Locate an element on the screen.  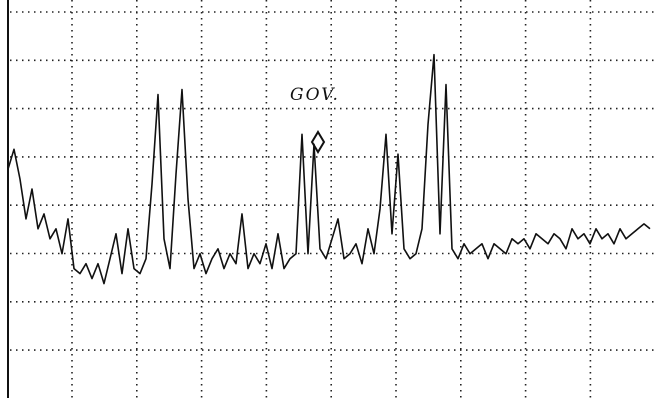
annotation: GOV. is located at coordinates (315, 95).